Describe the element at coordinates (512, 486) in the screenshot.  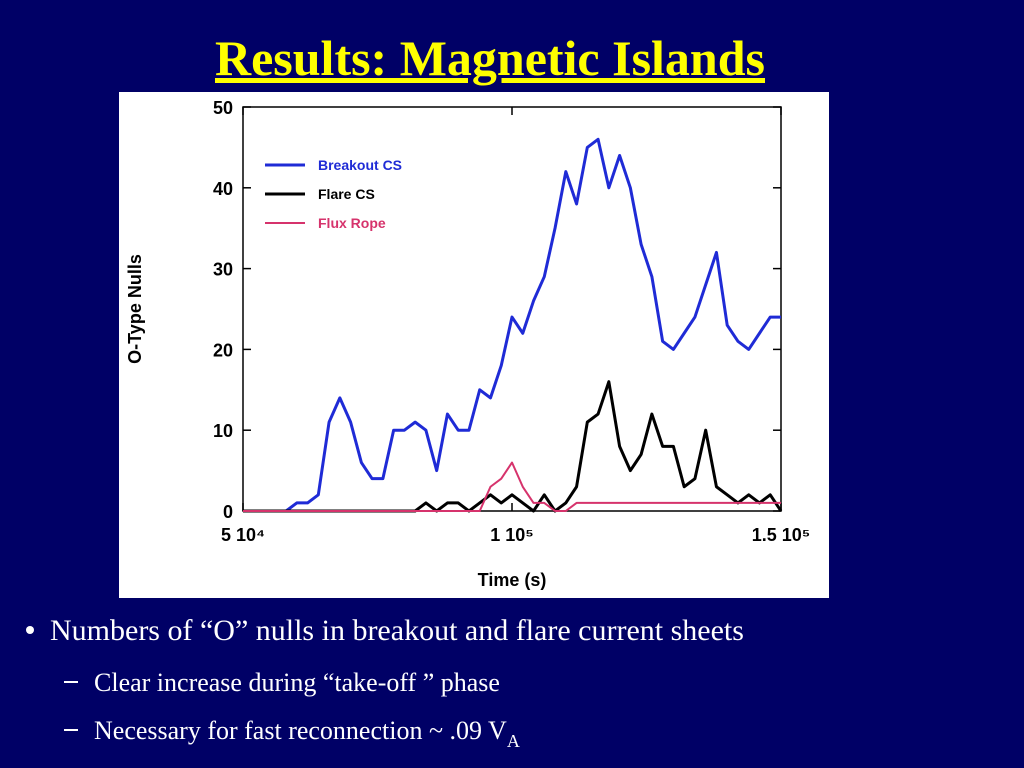
I see `data-line` at that location.